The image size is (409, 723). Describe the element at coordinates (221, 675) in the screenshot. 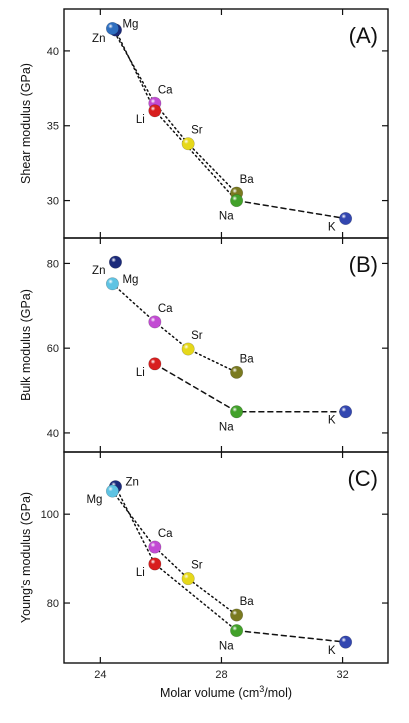

I see `x-tick-label: 28` at that location.